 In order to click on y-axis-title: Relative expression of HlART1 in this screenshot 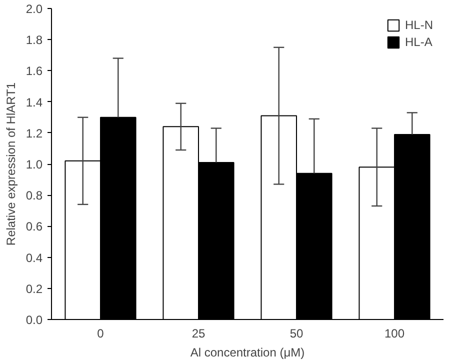, I will do `click(11, 164)`.